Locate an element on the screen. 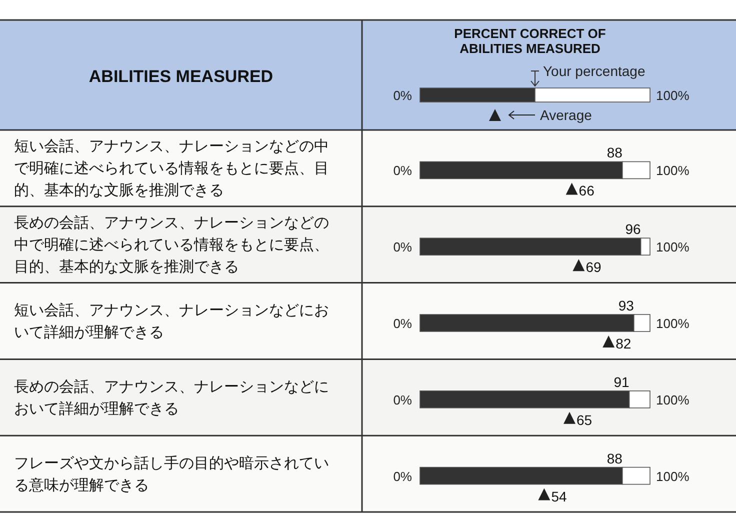 This screenshot has width=736, height=526. y-axis-title: ABILITIES MEASURED is located at coordinates (181, 76).